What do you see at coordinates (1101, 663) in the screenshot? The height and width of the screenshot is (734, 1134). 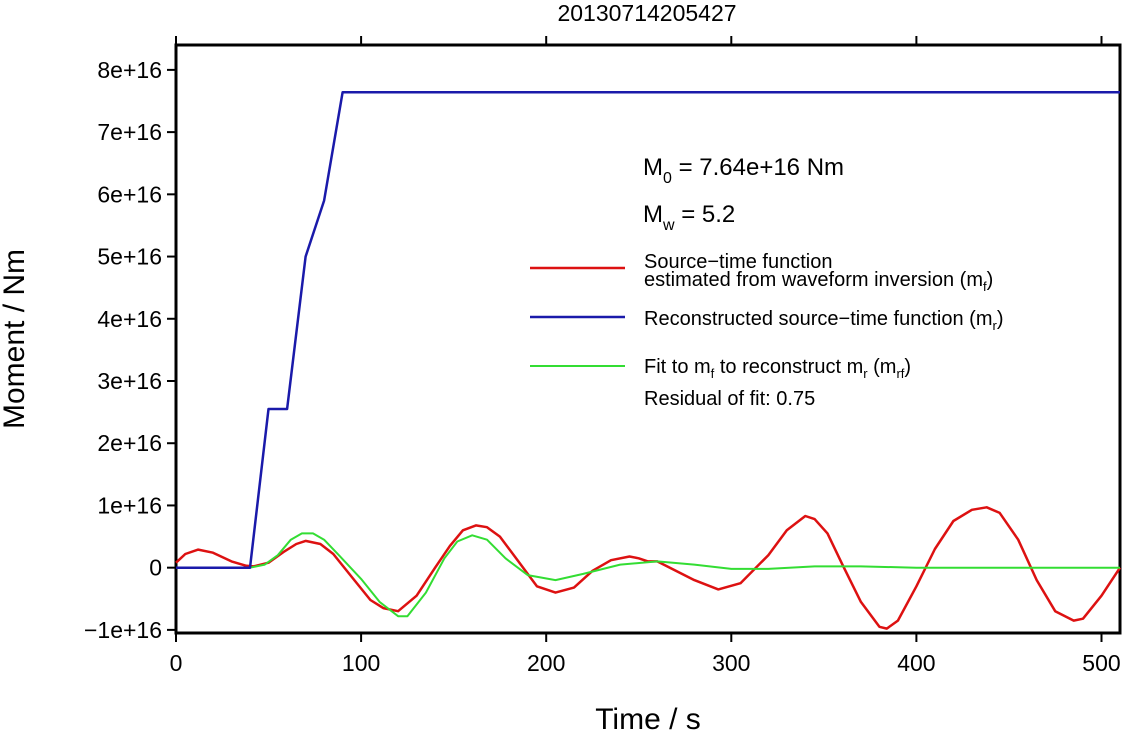 I see `x-tick-label: 500` at bounding box center [1101, 663].